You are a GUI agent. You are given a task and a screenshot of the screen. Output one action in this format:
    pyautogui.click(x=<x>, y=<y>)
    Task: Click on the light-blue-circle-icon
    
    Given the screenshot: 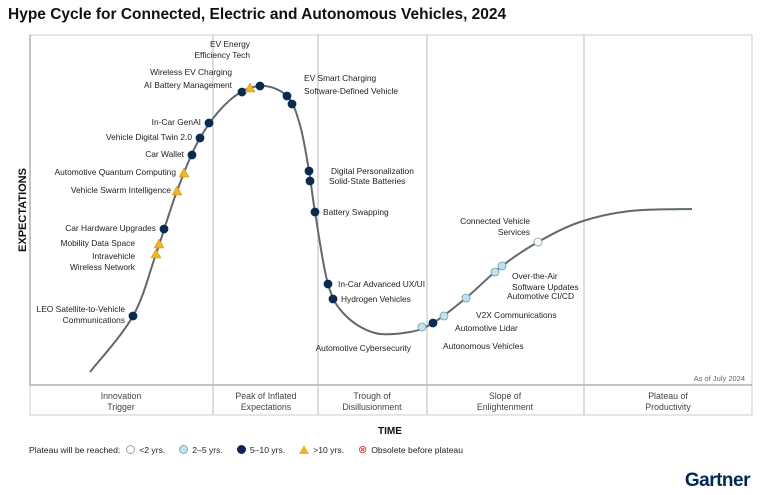 What is the action you would take?
    pyautogui.click(x=184, y=449)
    